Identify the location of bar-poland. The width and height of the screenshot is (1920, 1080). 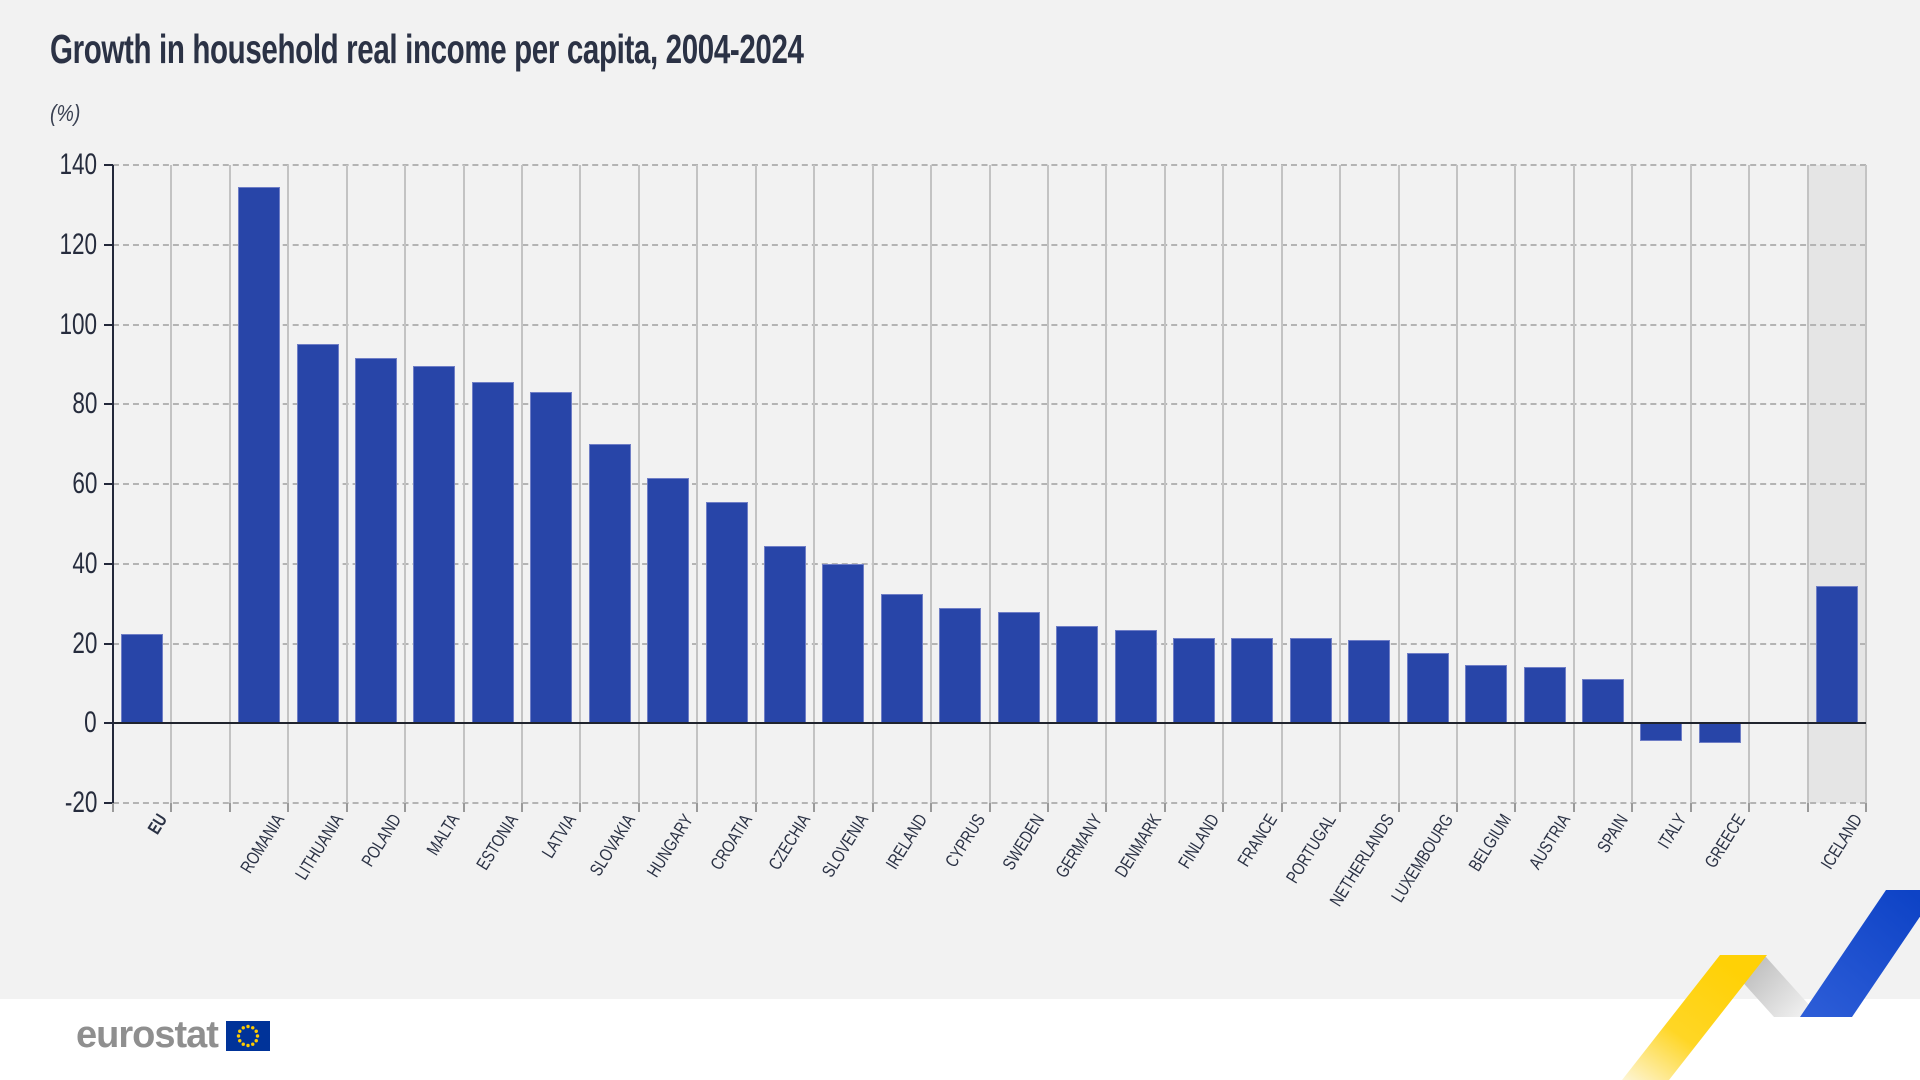
(375, 541).